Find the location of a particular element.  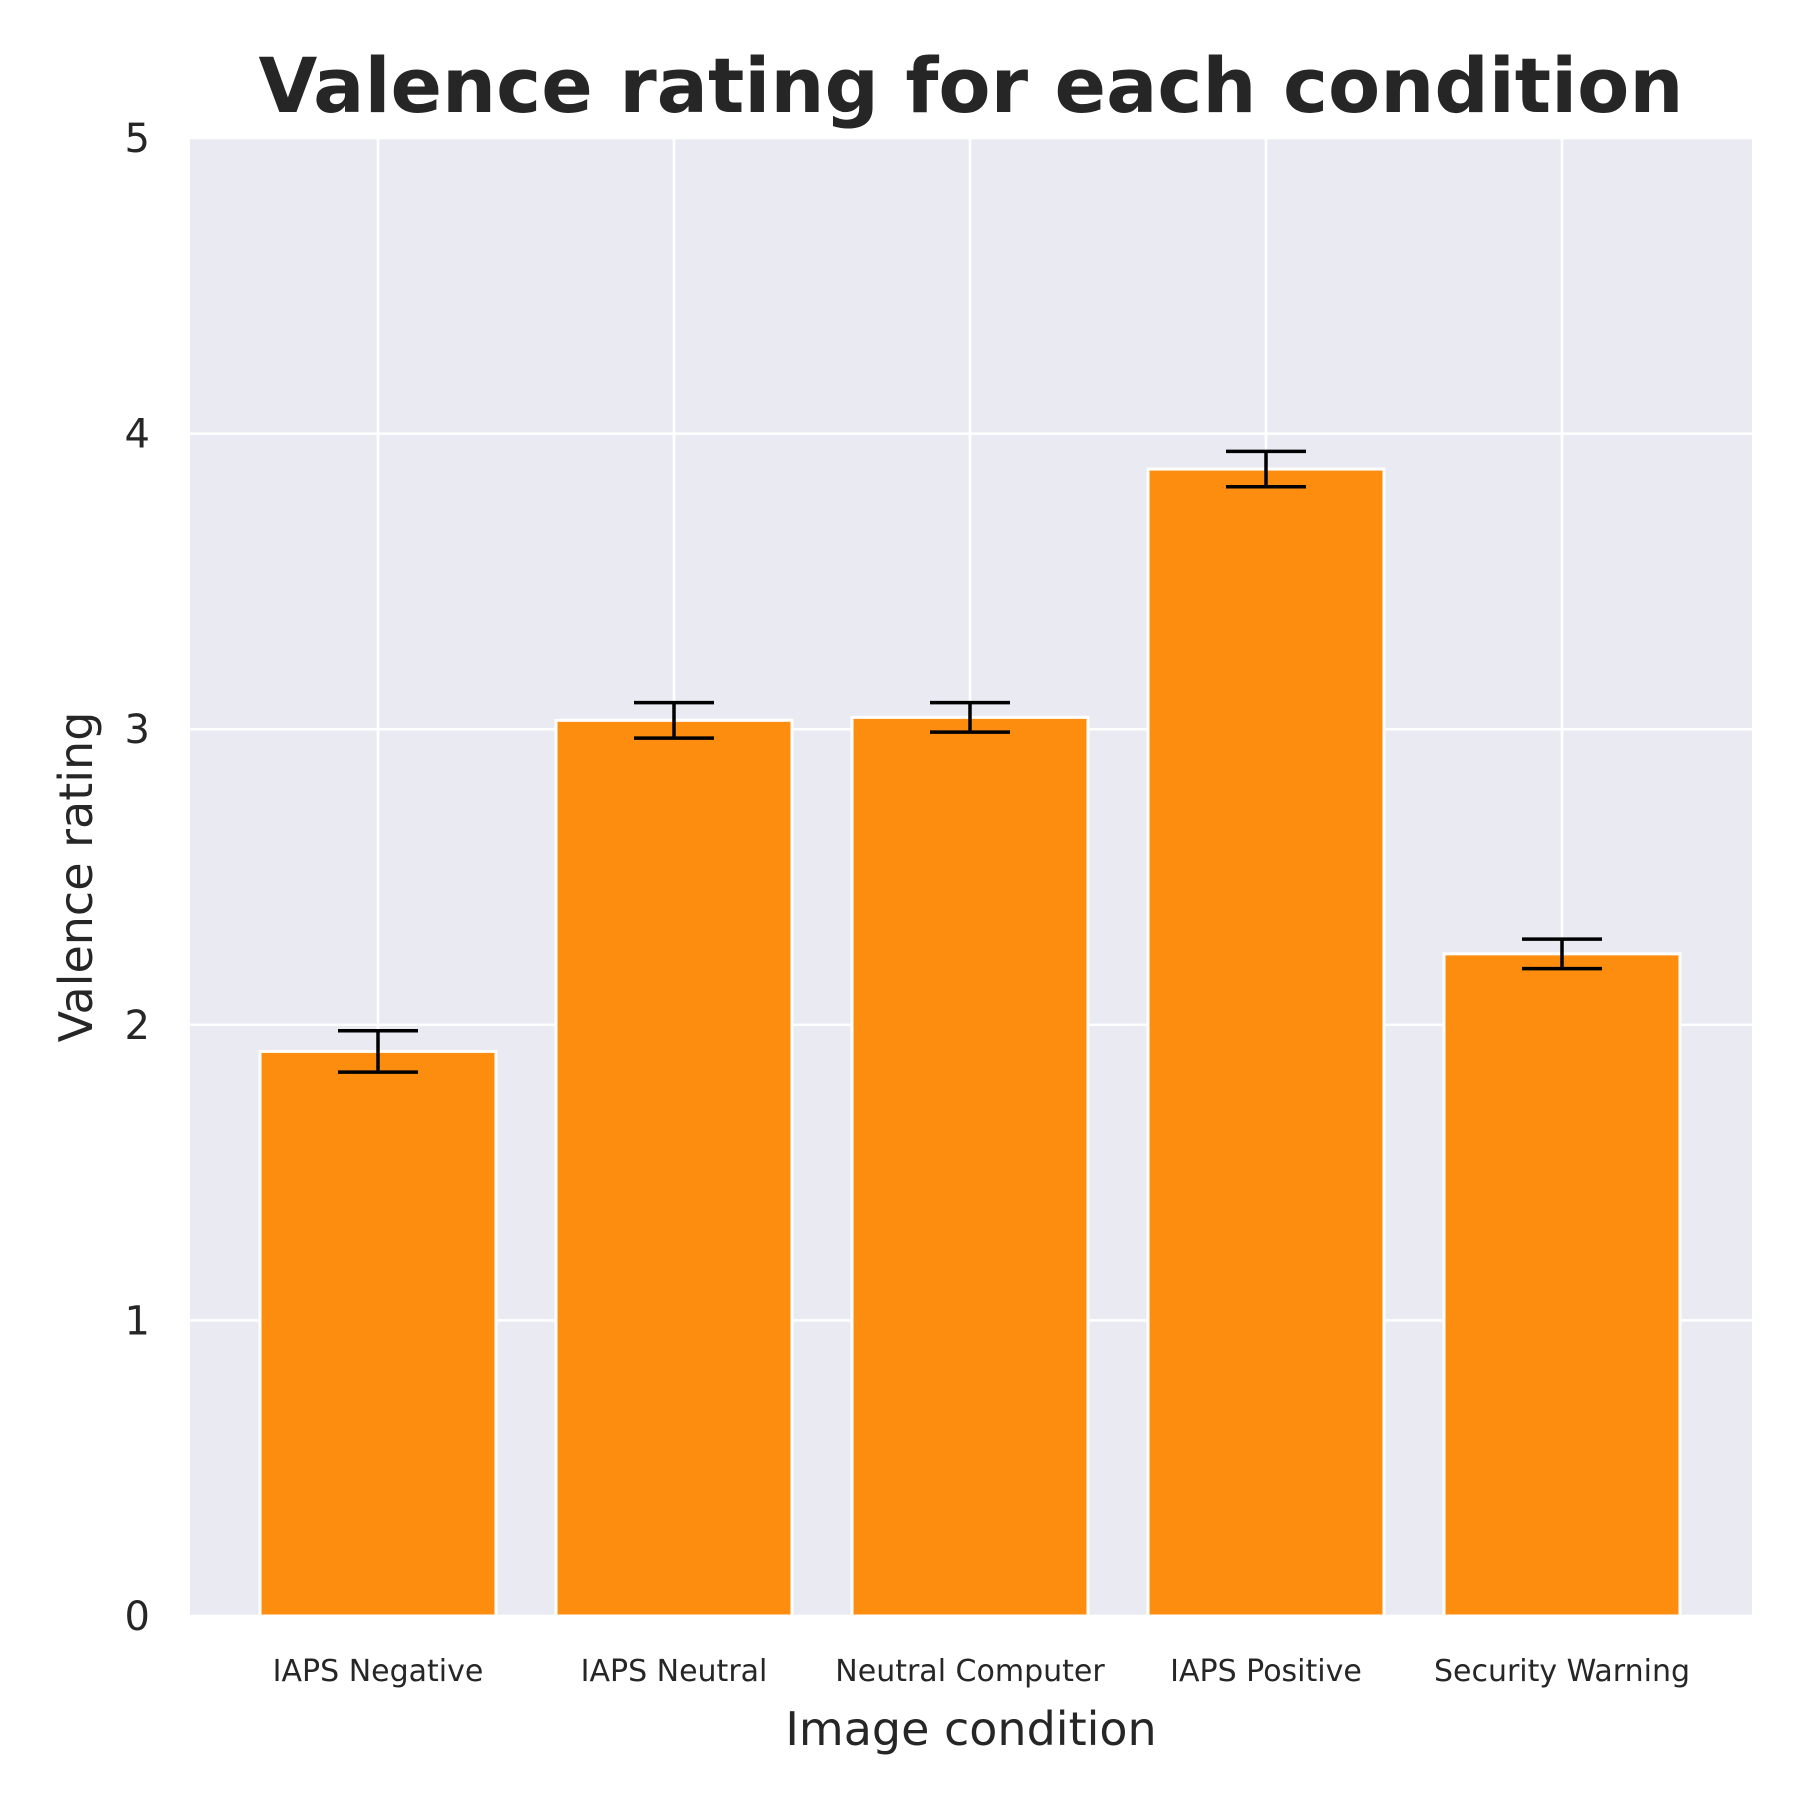

x-tick-label: Neutral Computer is located at coordinates (970, 1671).